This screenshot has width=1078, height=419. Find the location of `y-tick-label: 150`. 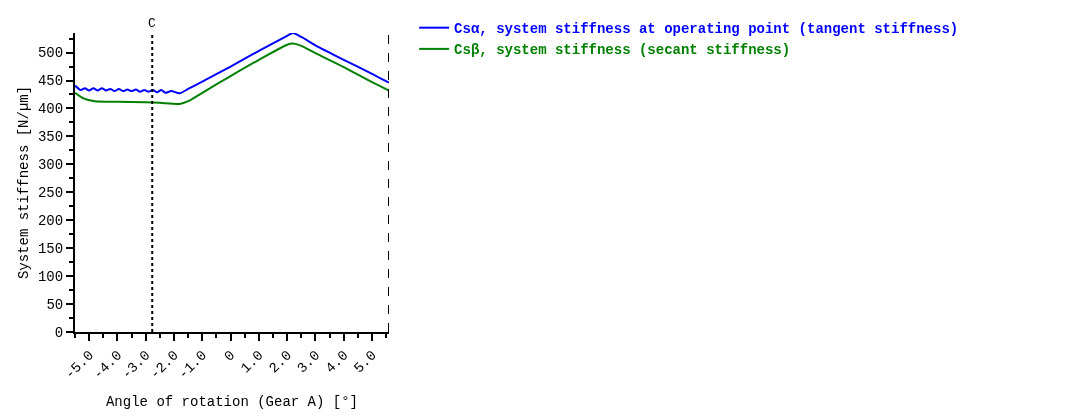

y-tick-label: 150 is located at coordinates (50, 249).